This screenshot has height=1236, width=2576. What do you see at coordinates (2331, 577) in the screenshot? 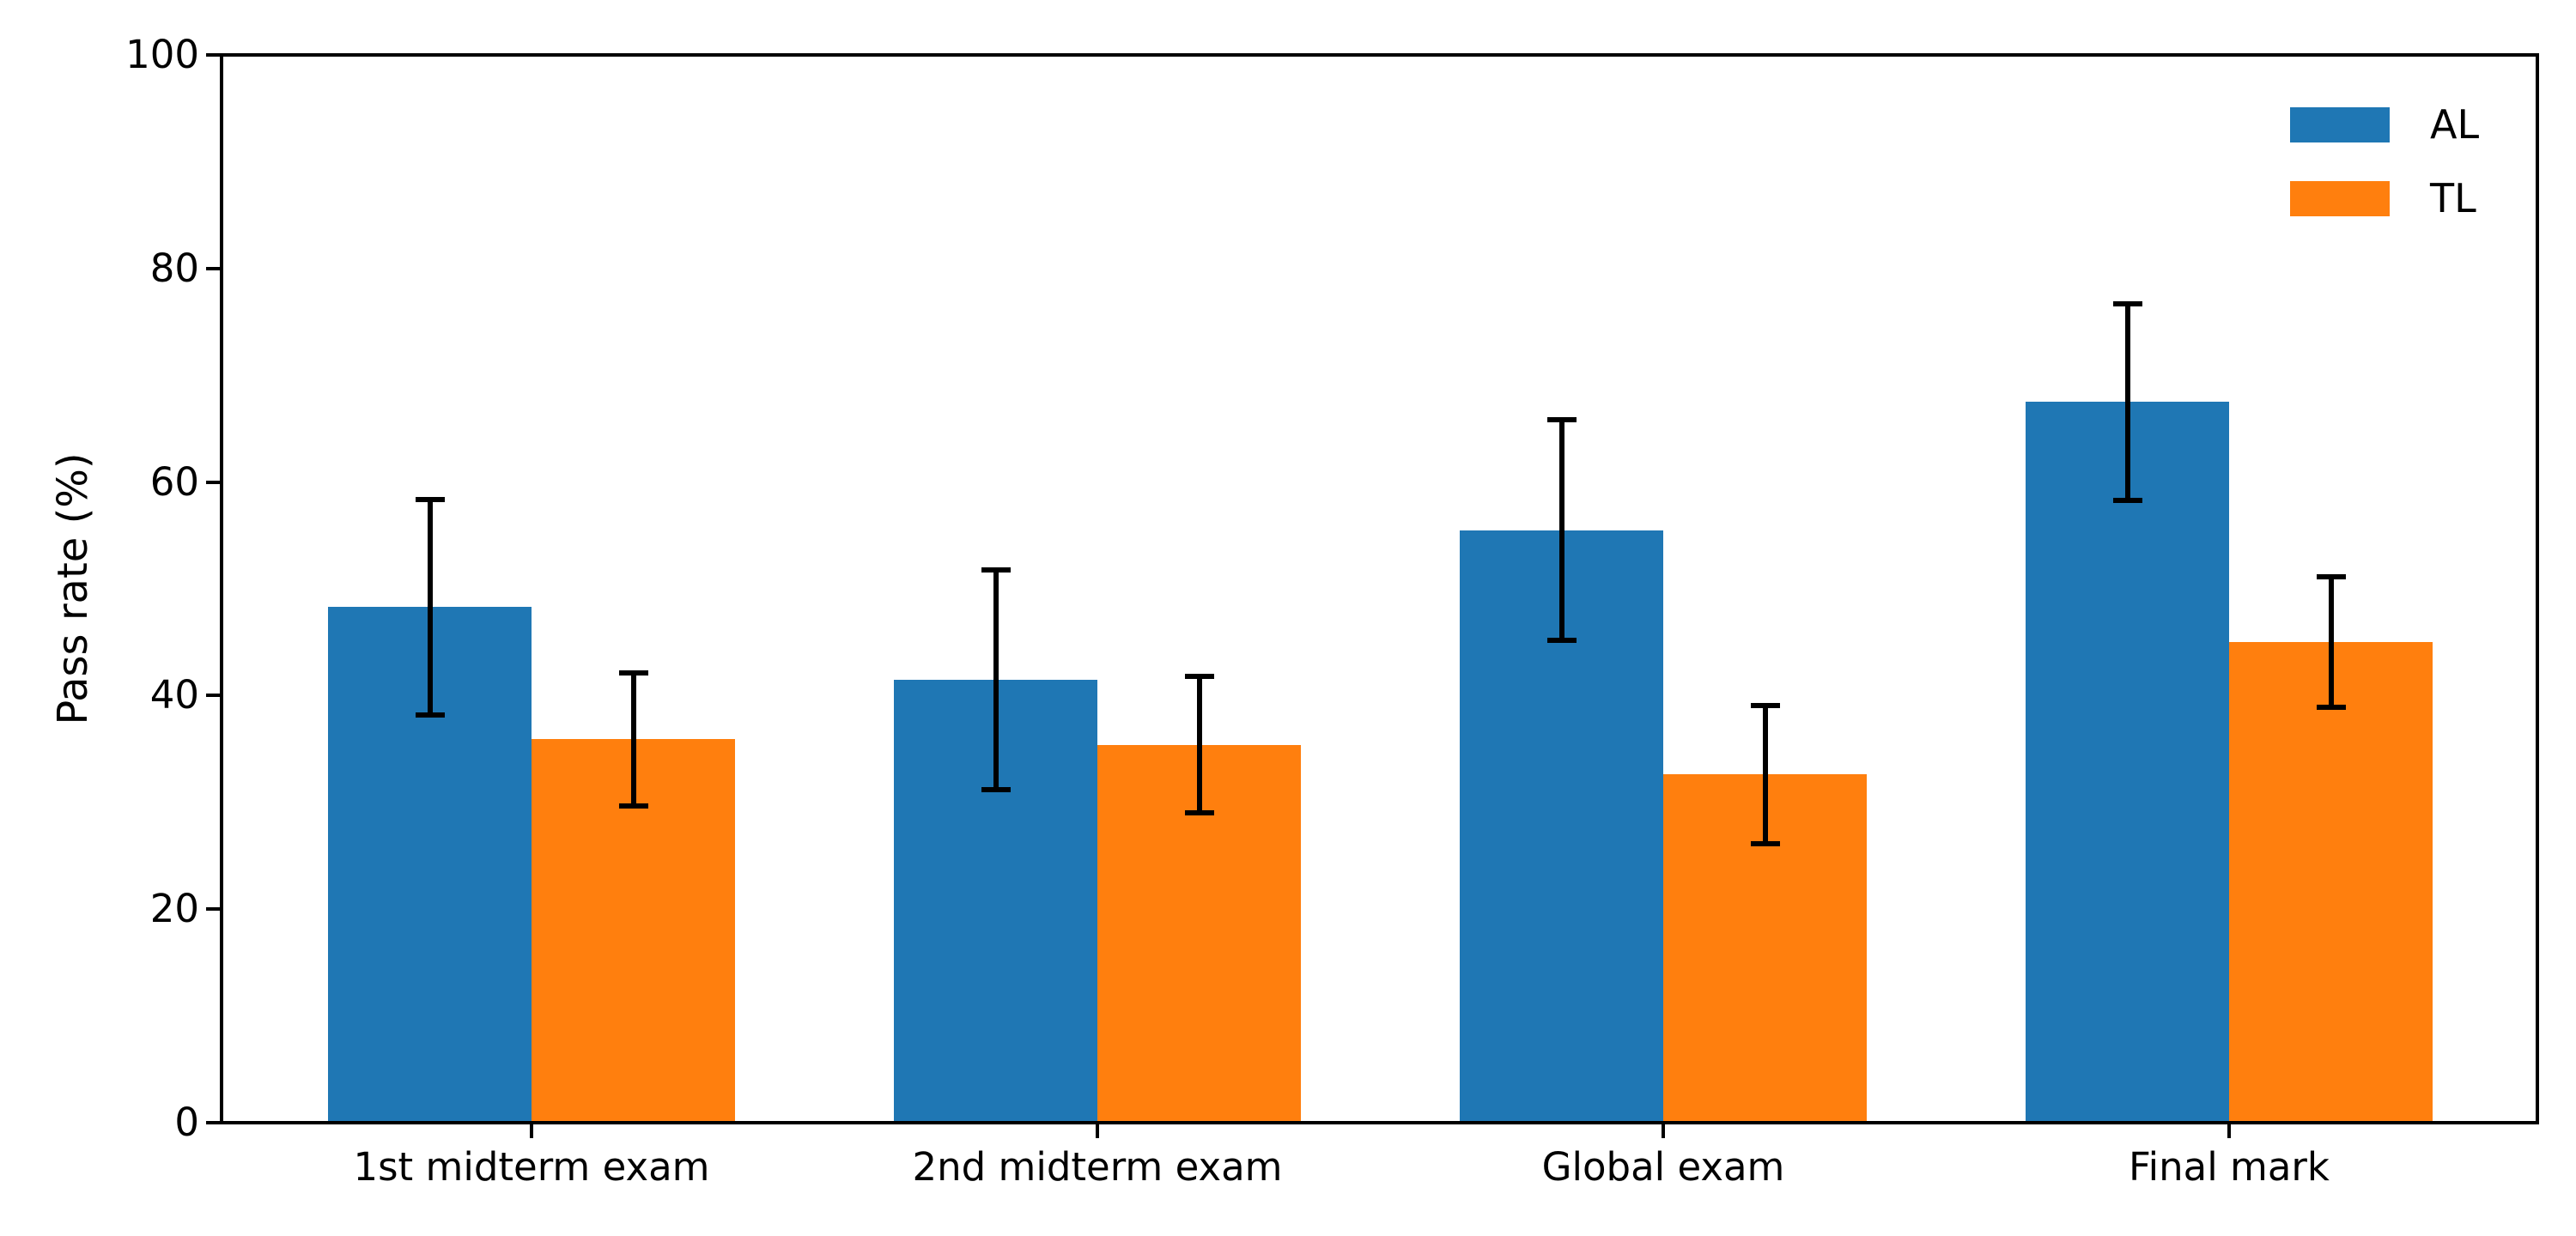
I see `errorbar-tl-3-cap-top` at bounding box center [2331, 577].